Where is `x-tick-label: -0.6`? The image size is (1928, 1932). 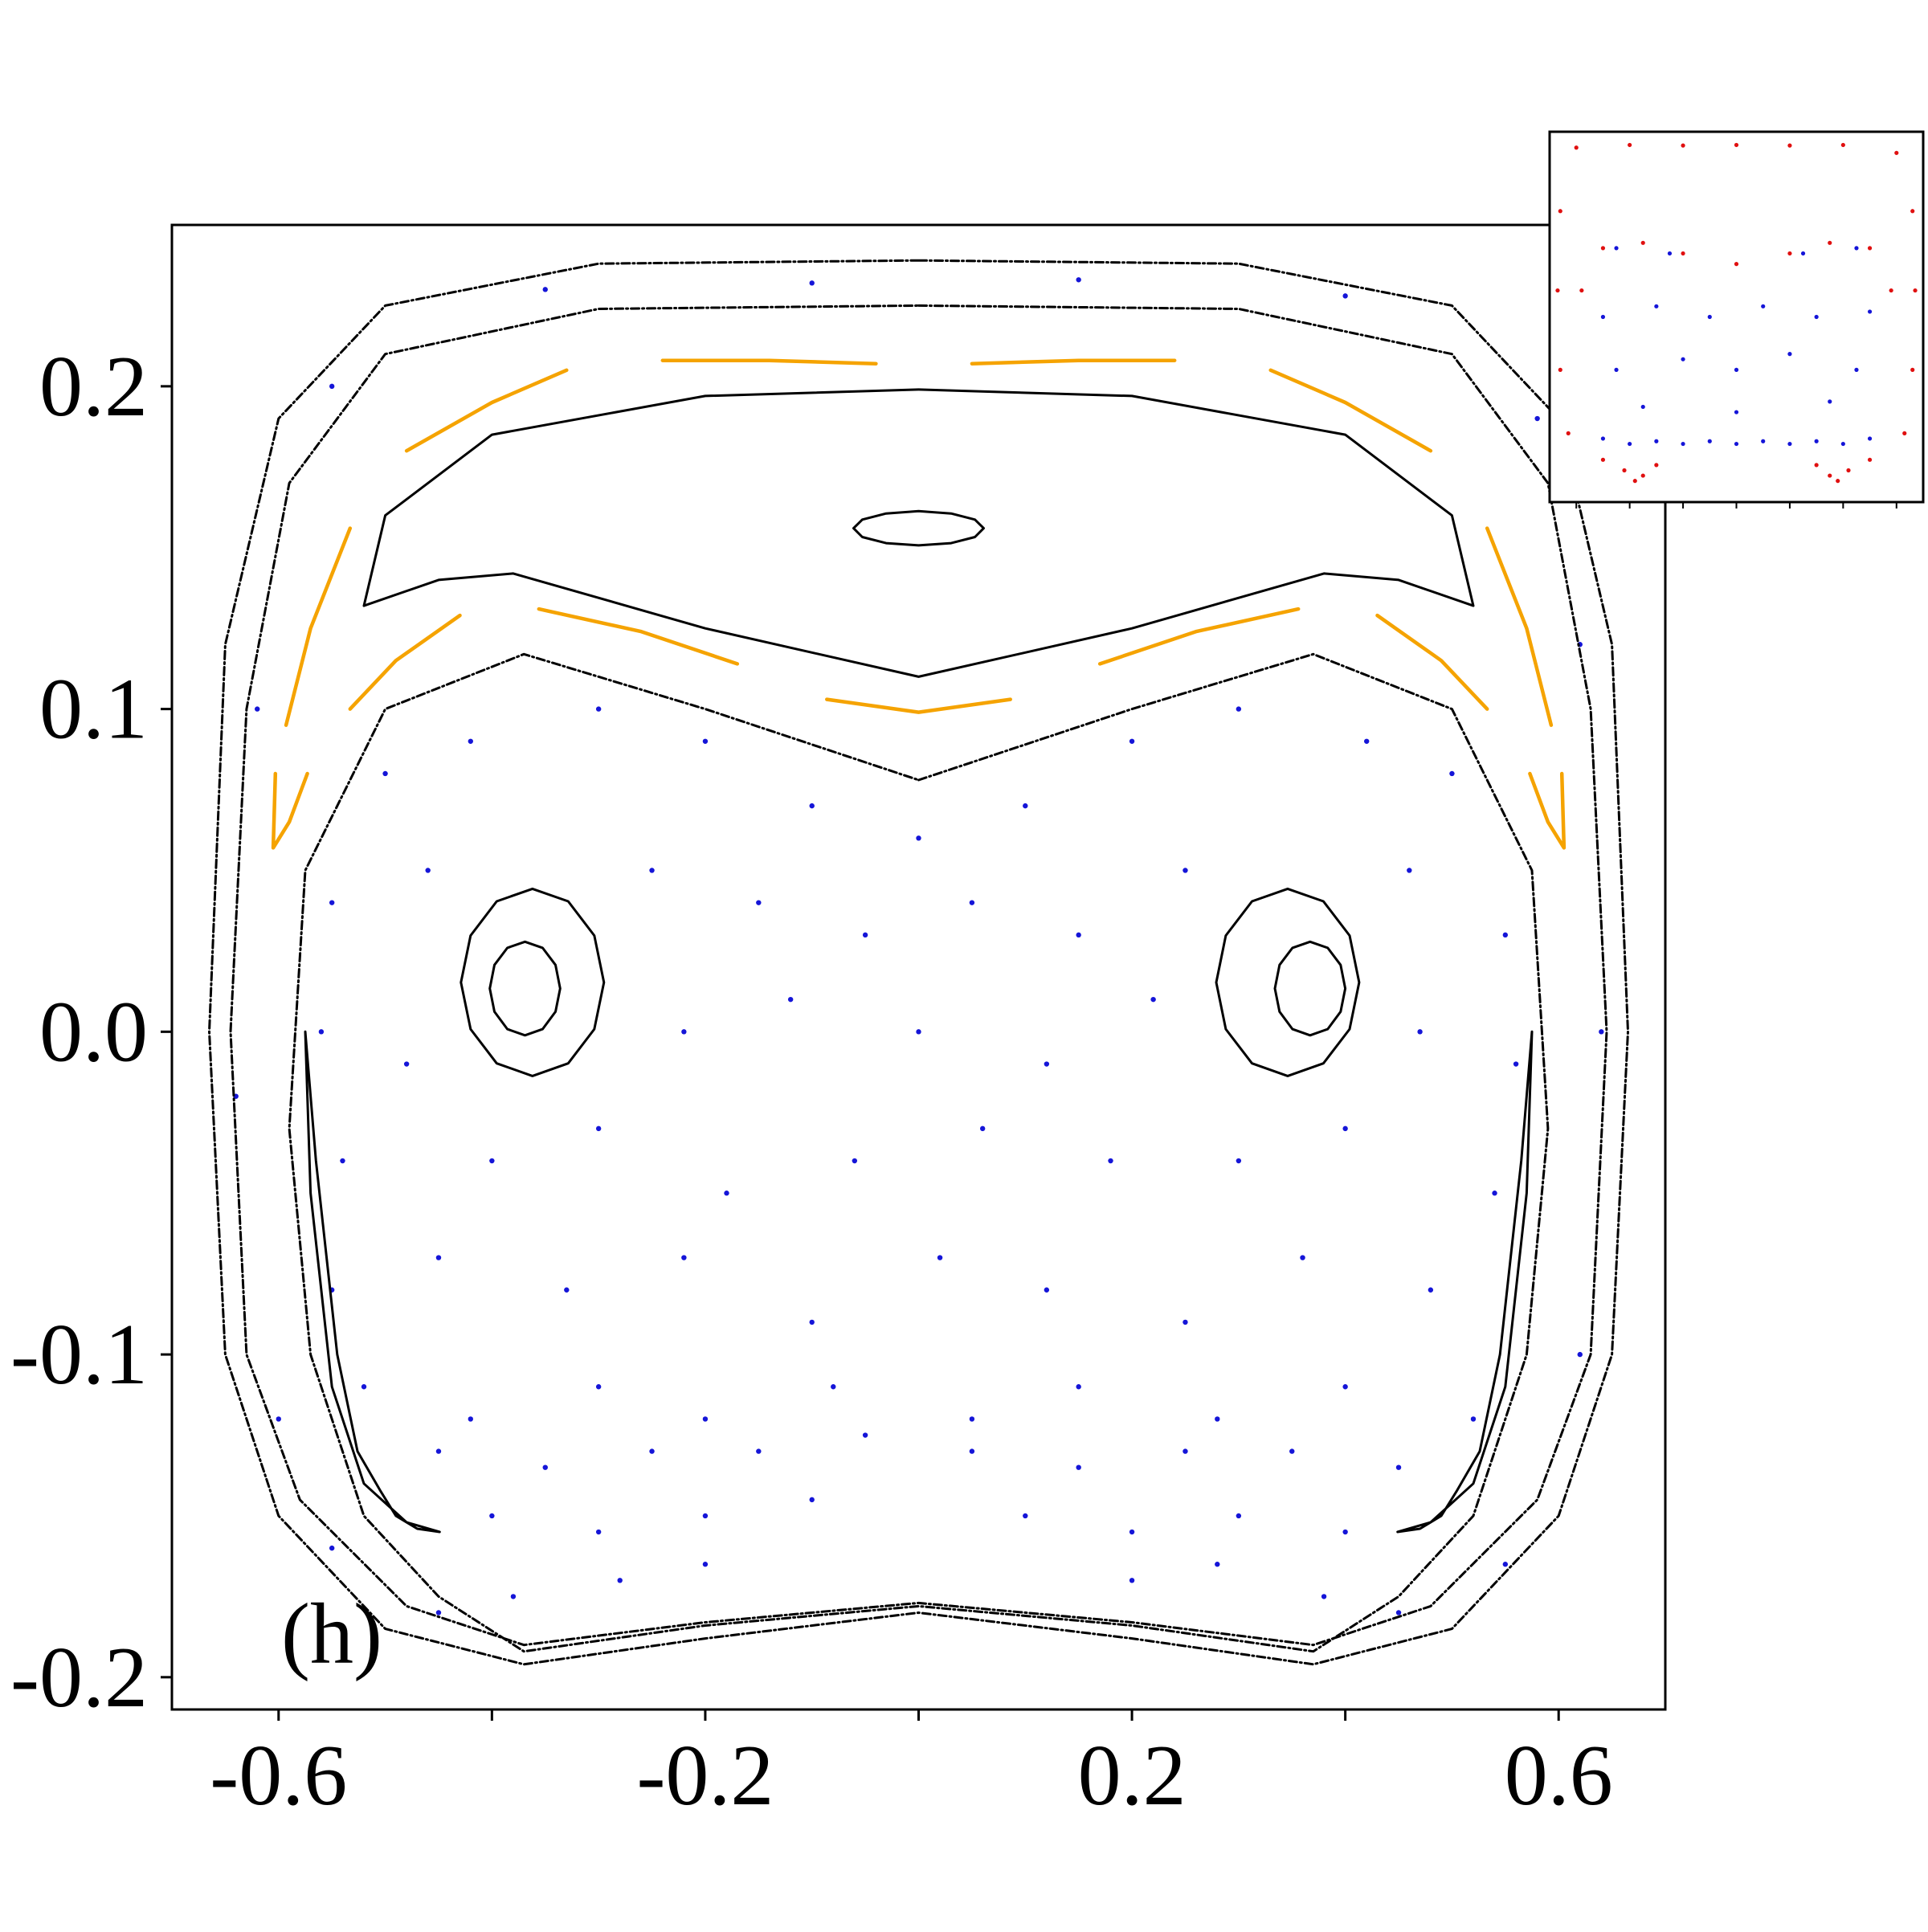 x-tick-label: -0.6 is located at coordinates (278, 1776).